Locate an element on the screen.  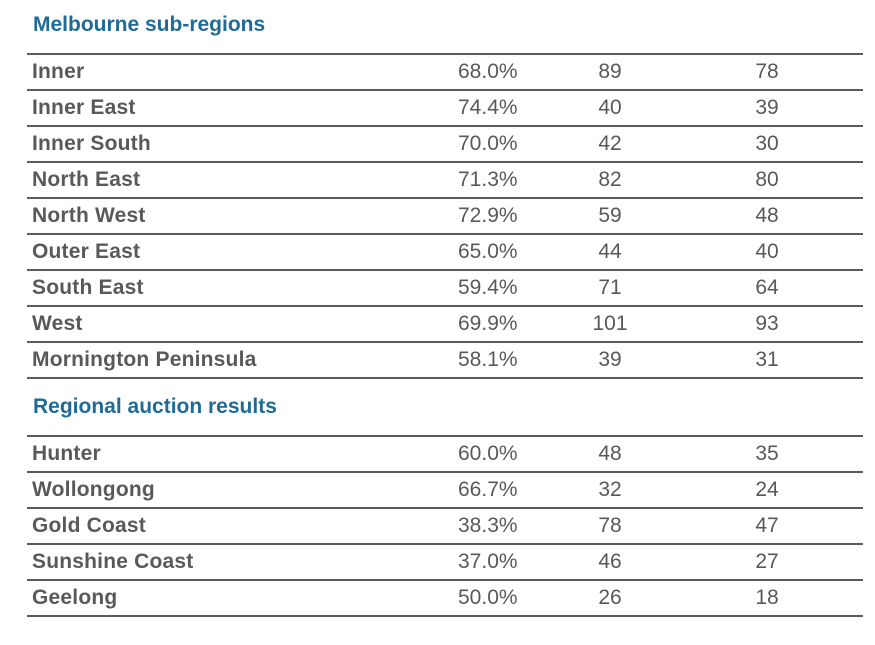
region-name: Inner is located at coordinates (58, 71).